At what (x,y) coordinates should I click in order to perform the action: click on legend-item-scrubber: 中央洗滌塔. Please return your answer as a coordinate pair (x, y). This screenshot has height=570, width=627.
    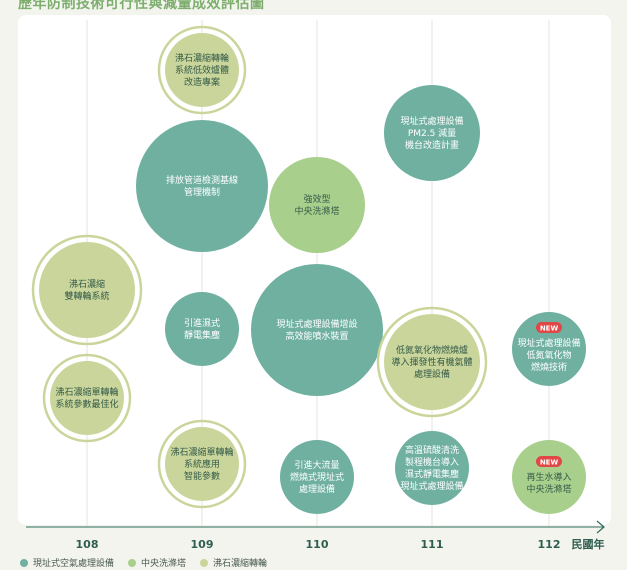
    Looking at the image, I should click on (157, 562).